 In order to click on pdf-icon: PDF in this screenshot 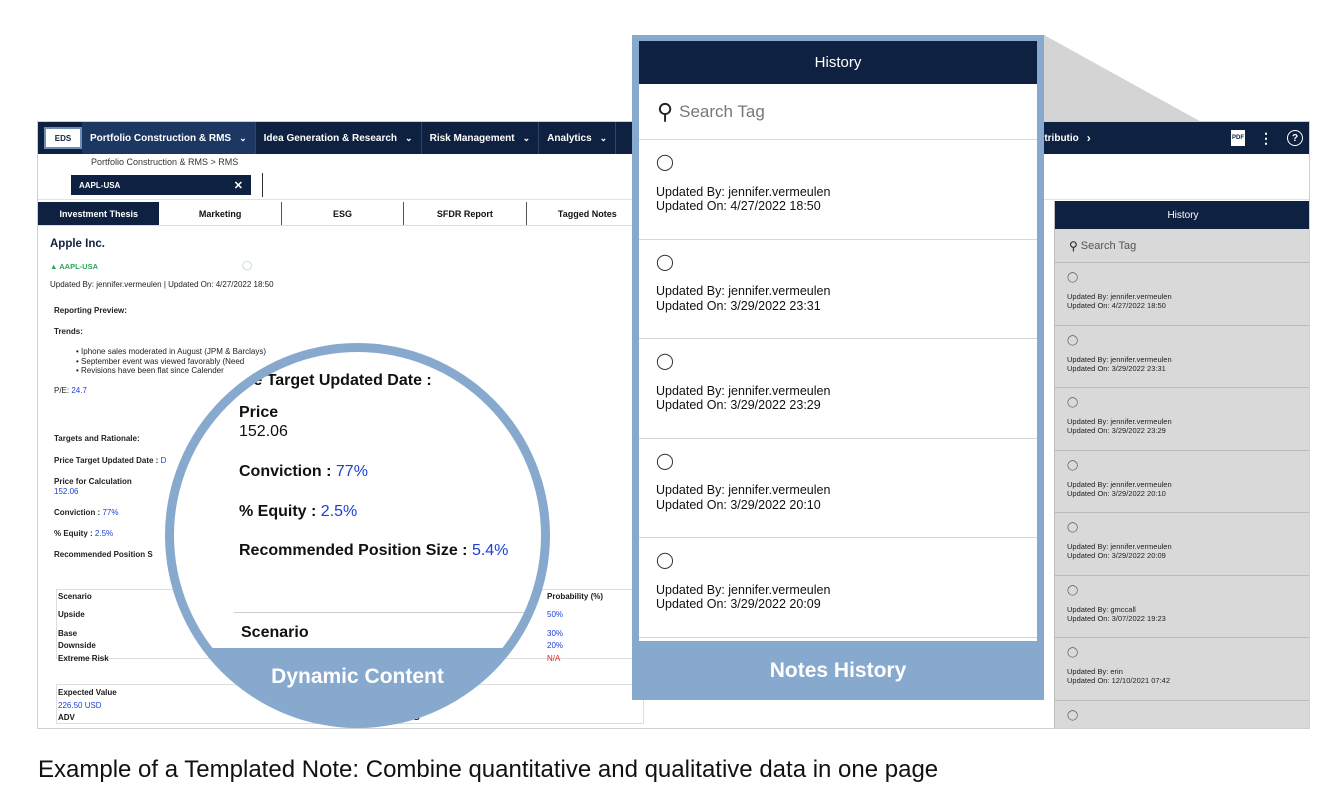, I will do `click(1238, 138)`.